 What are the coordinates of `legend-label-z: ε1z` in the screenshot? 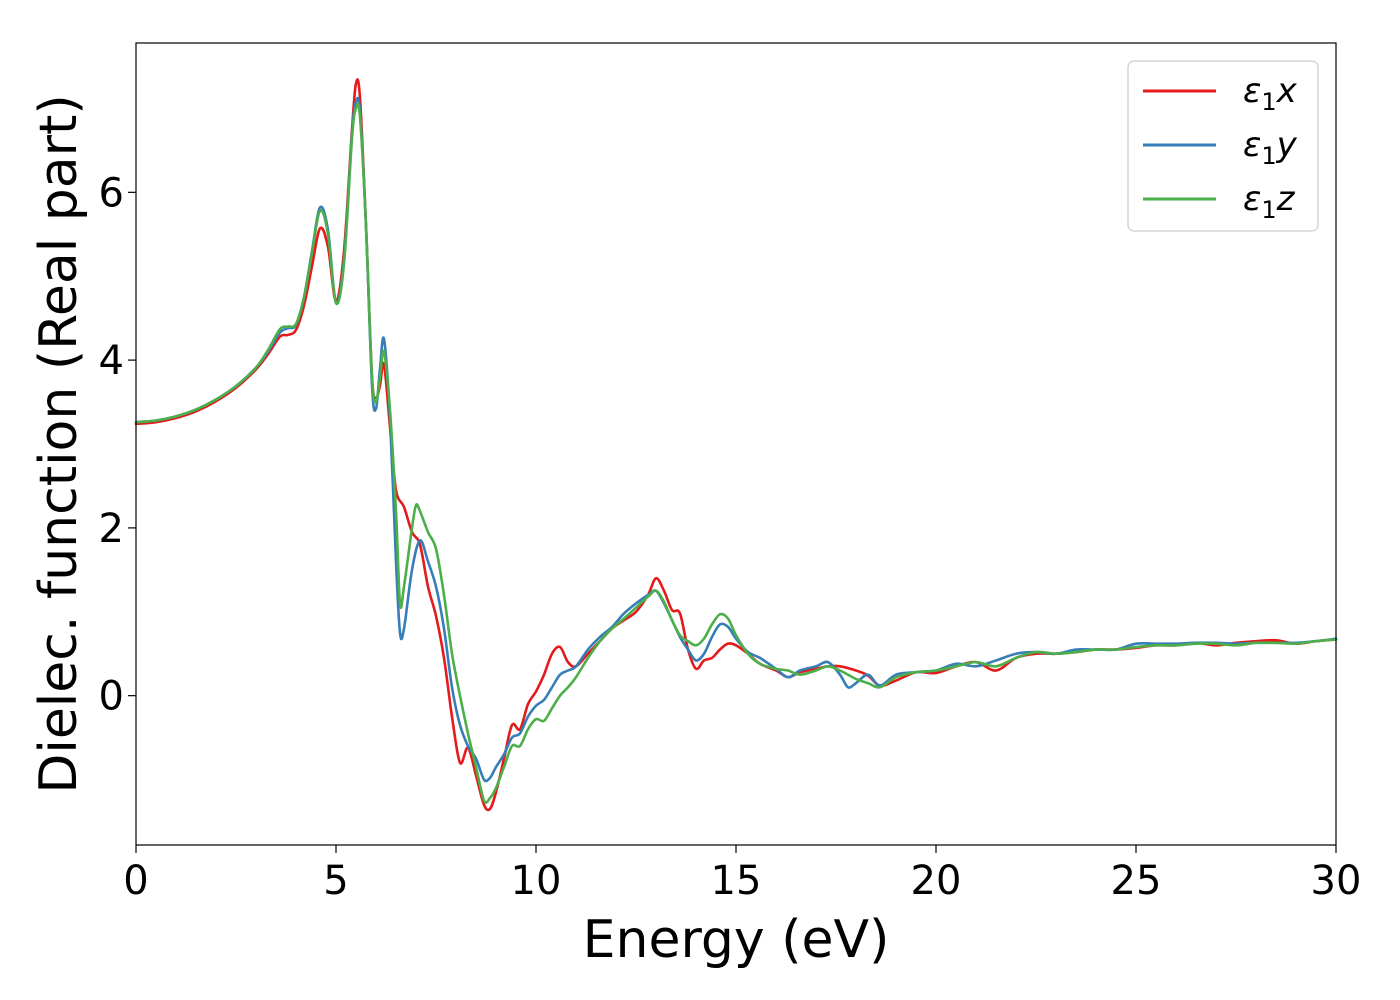 It's located at (1269, 201).